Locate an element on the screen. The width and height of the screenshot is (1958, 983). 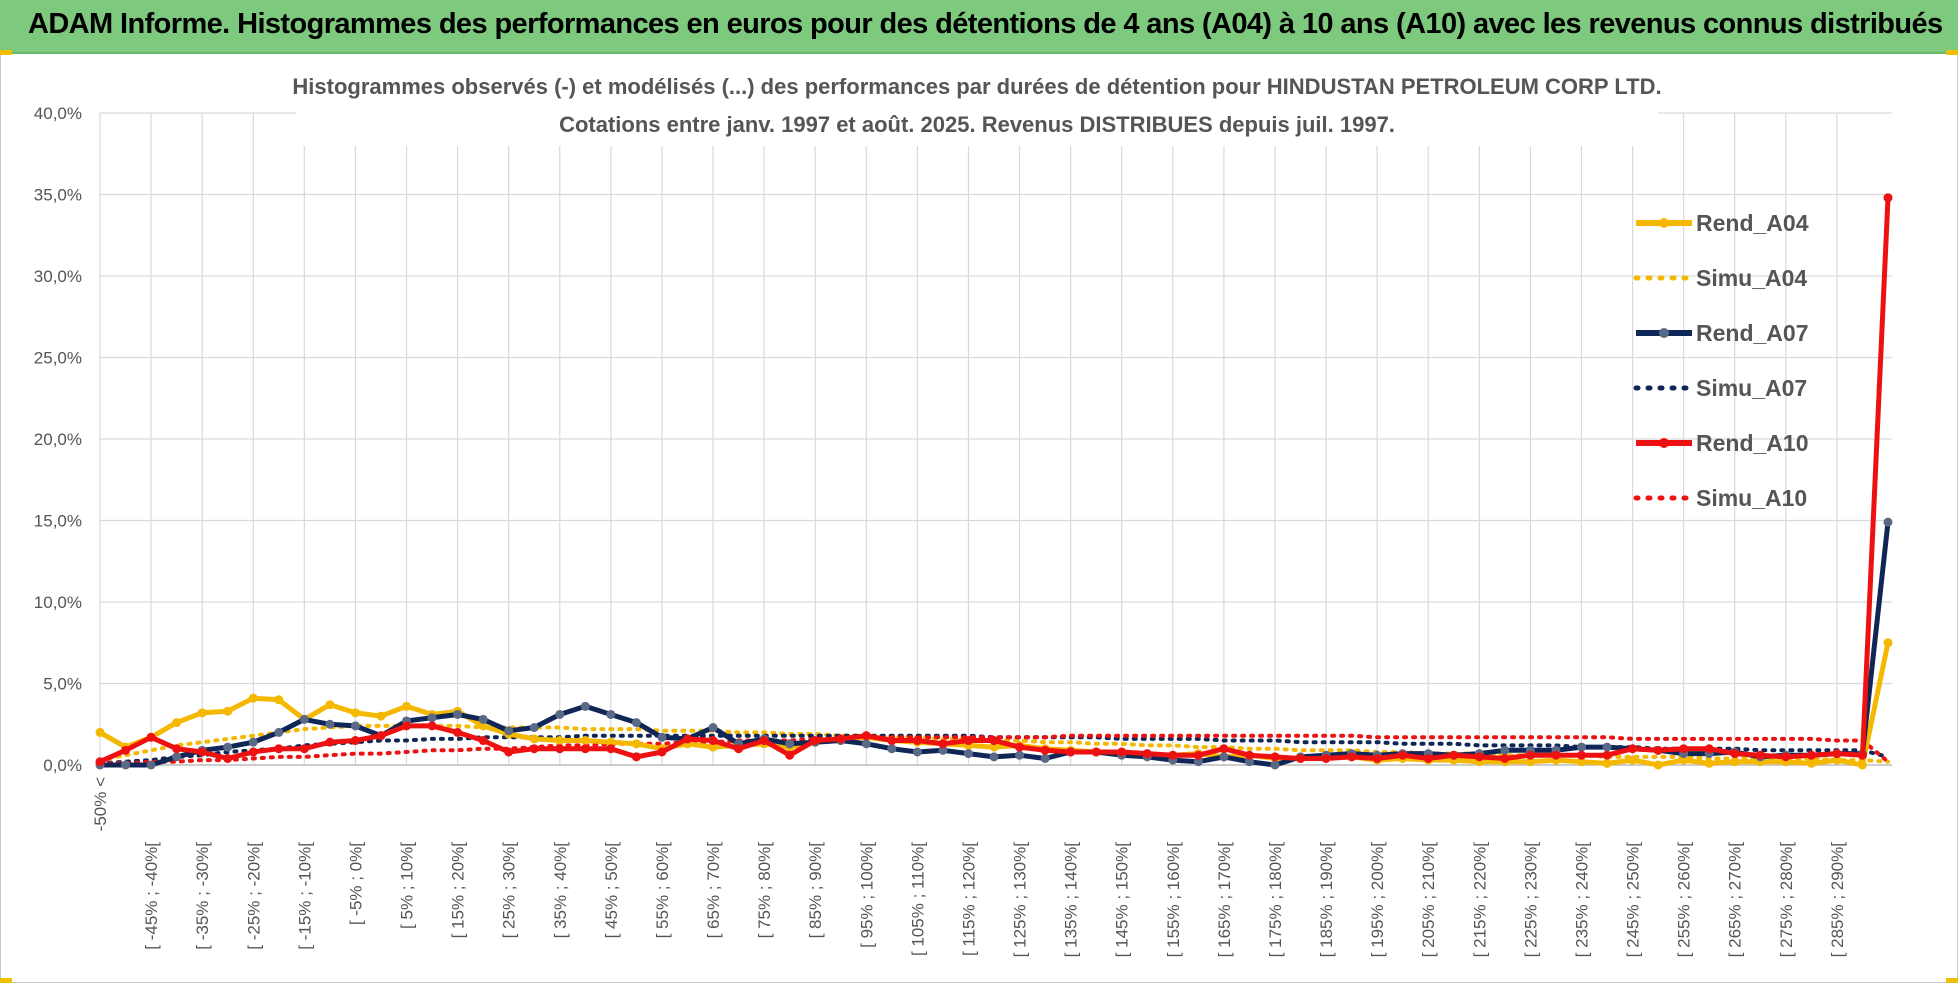
series-line-simu_a07 is located at coordinates (994, 749).